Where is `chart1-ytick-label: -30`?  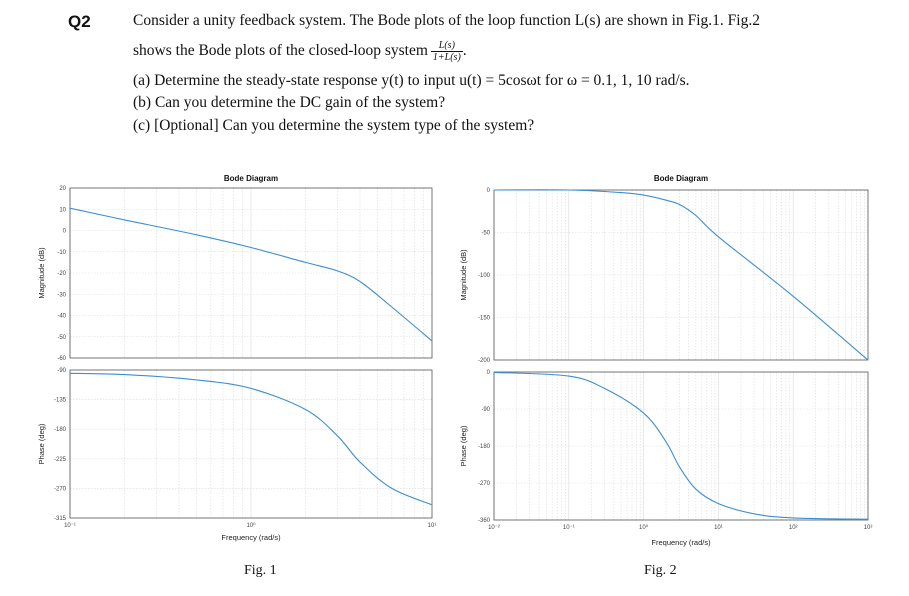 chart1-ytick-label: -30 is located at coordinates (61, 295).